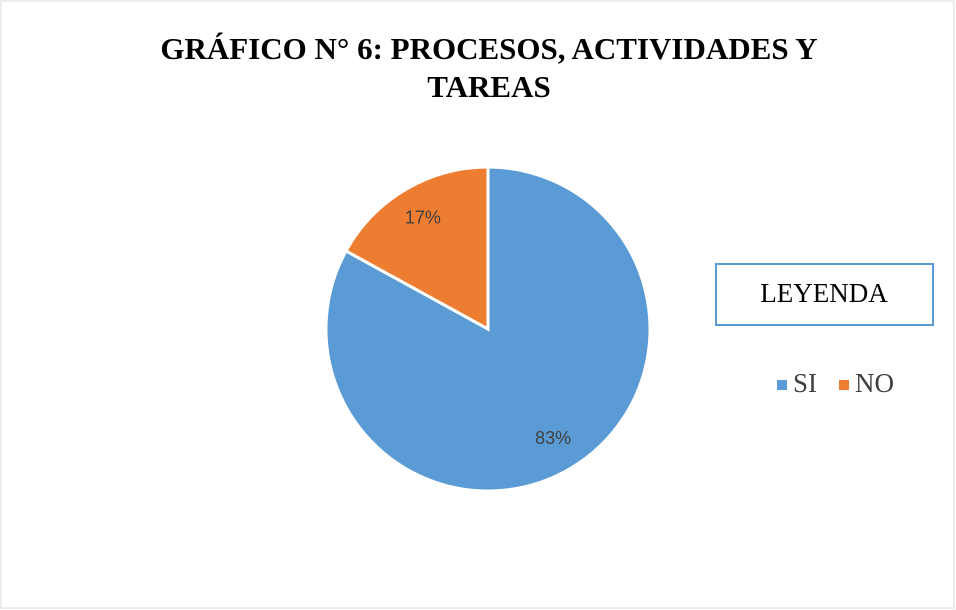 The image size is (956, 610). What do you see at coordinates (874, 383) in the screenshot?
I see `legend-label: NO` at bounding box center [874, 383].